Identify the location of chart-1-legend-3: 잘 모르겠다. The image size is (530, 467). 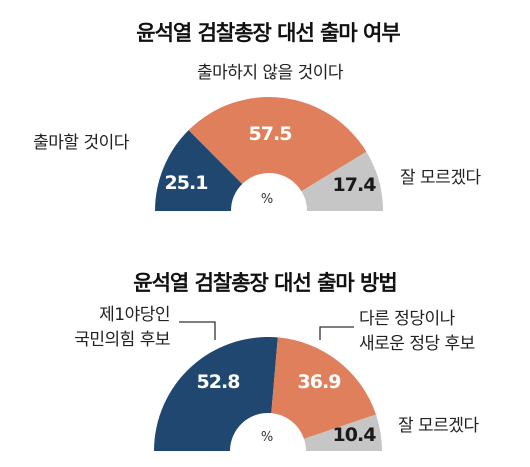
(440, 178).